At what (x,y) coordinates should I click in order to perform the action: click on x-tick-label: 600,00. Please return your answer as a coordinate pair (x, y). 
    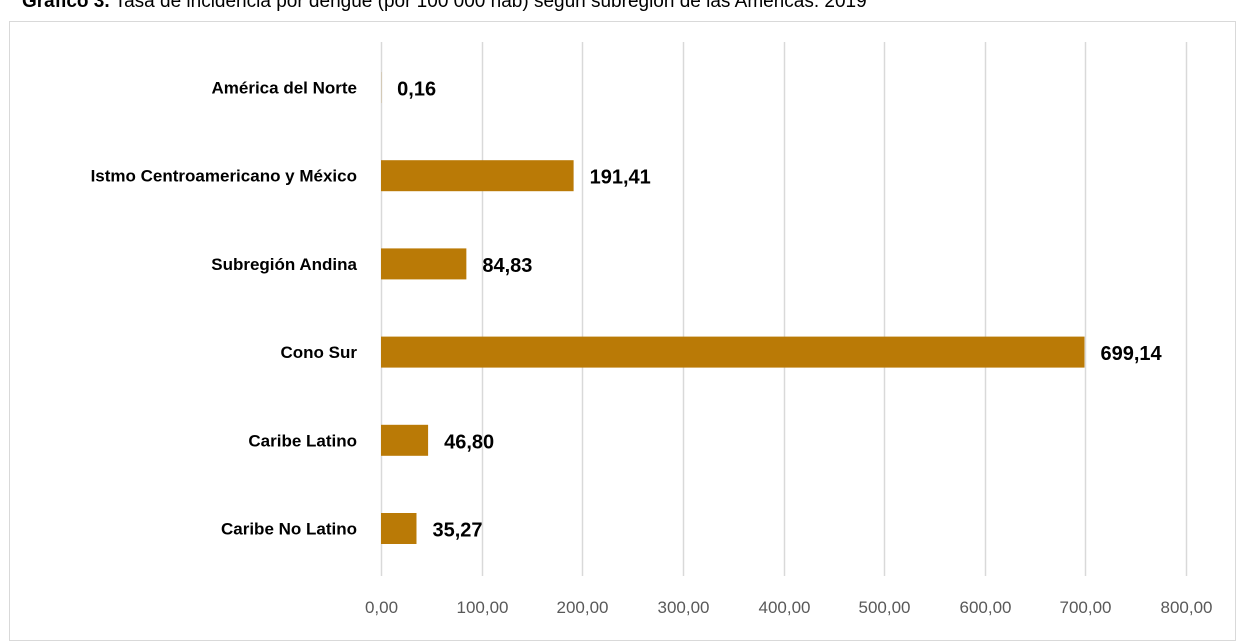
    Looking at the image, I should click on (986, 607).